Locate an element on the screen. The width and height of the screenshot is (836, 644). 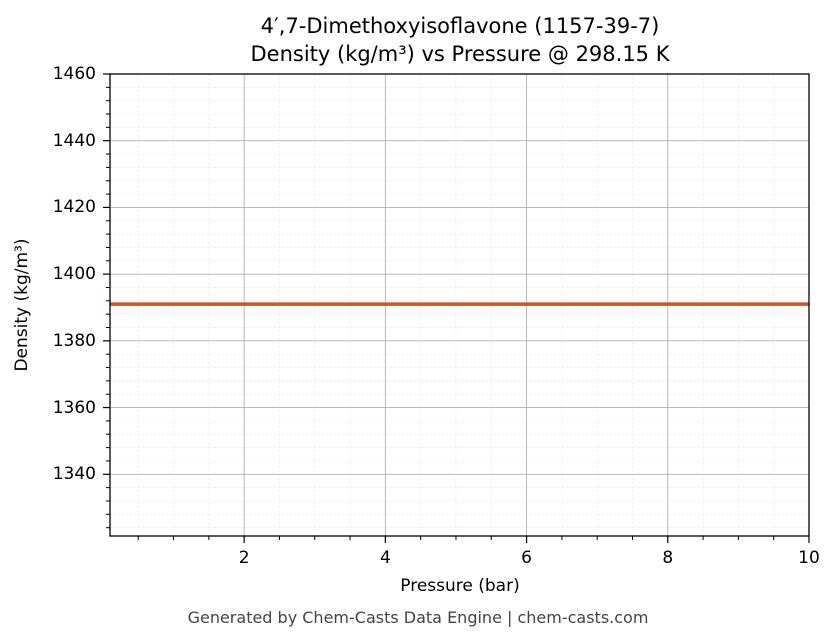
y-tick-label: 1400 is located at coordinates (74, 274).